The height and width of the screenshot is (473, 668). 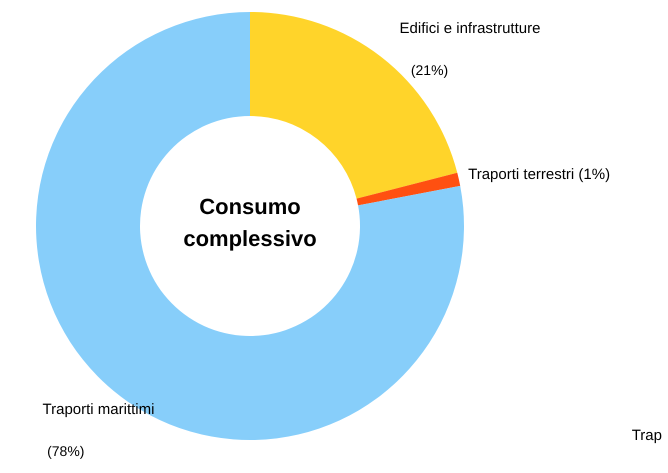 What do you see at coordinates (539, 174) in the screenshot?
I see `slice-label: Traporti terrestri (1%)` at bounding box center [539, 174].